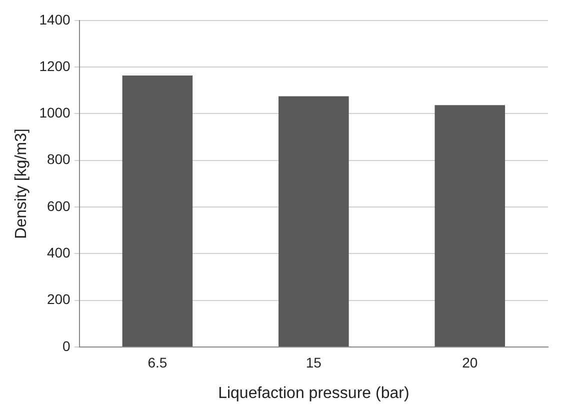  What do you see at coordinates (314, 393) in the screenshot?
I see `x-axis-title: Liquefaction pressure (bar)` at bounding box center [314, 393].